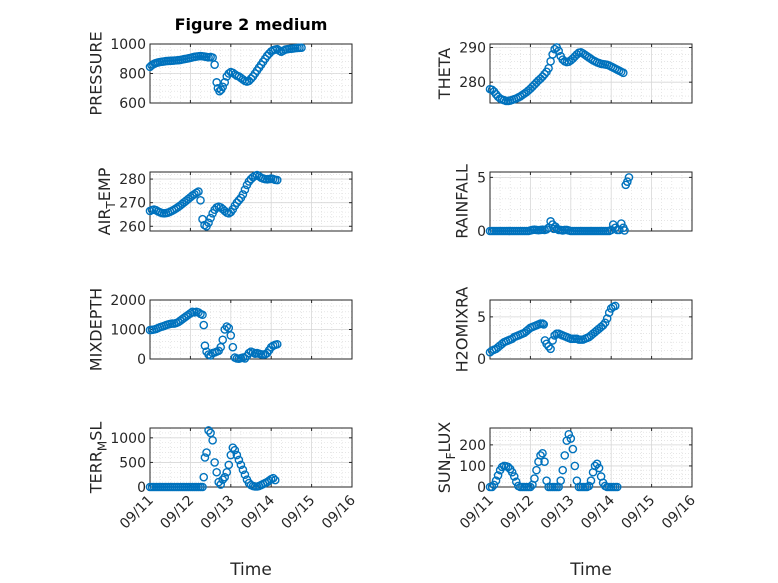 The height and width of the screenshot is (583, 778). I want to click on y-axis-label-main: TERR, so click(96, 472).